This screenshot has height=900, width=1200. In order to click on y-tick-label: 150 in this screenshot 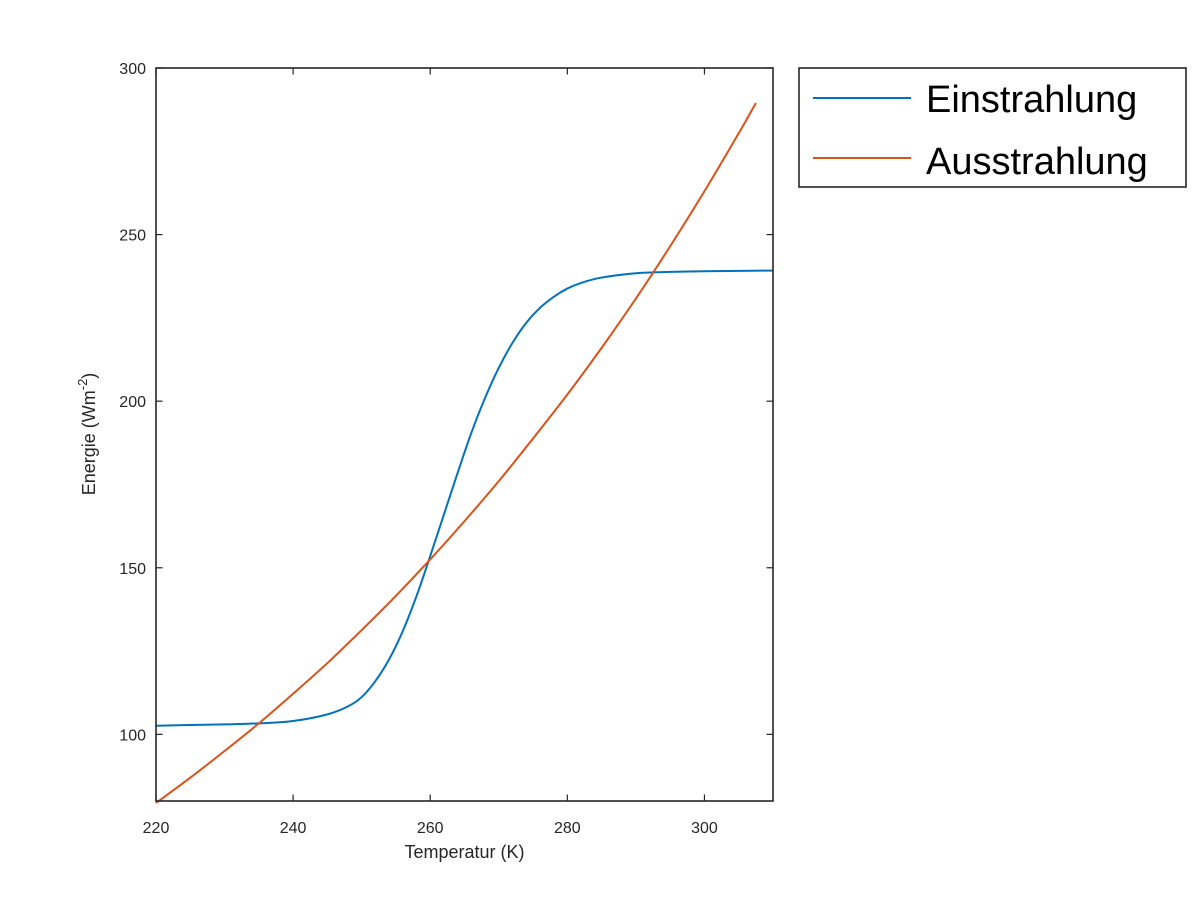, I will do `click(132, 569)`.